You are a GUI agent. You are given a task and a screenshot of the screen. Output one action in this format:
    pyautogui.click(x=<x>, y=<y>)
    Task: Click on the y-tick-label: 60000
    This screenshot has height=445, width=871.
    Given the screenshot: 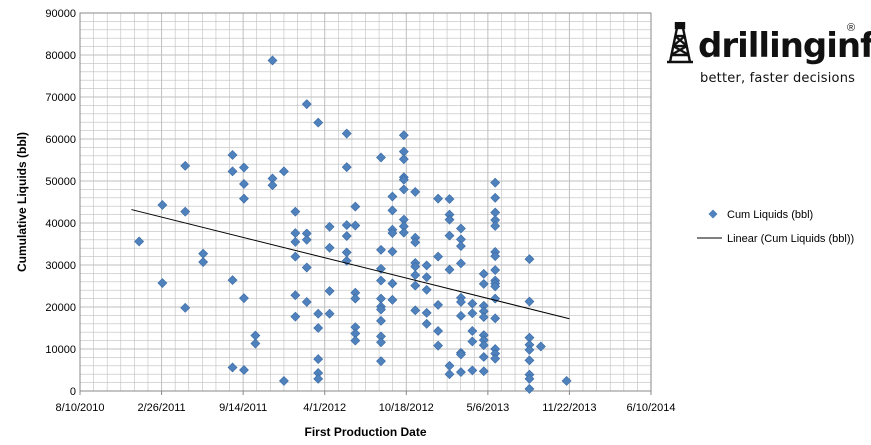 What is the action you would take?
    pyautogui.click(x=60, y=140)
    